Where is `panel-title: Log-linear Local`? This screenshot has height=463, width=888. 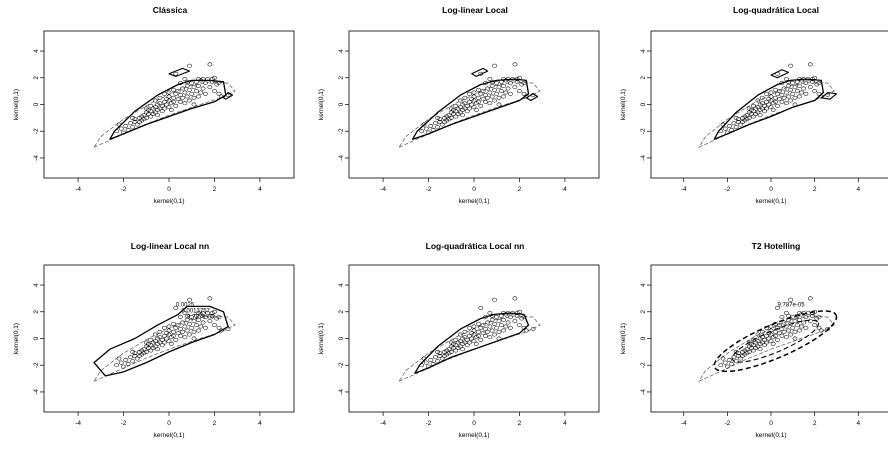 panel-title: Log-linear Local is located at coordinates (475, 10).